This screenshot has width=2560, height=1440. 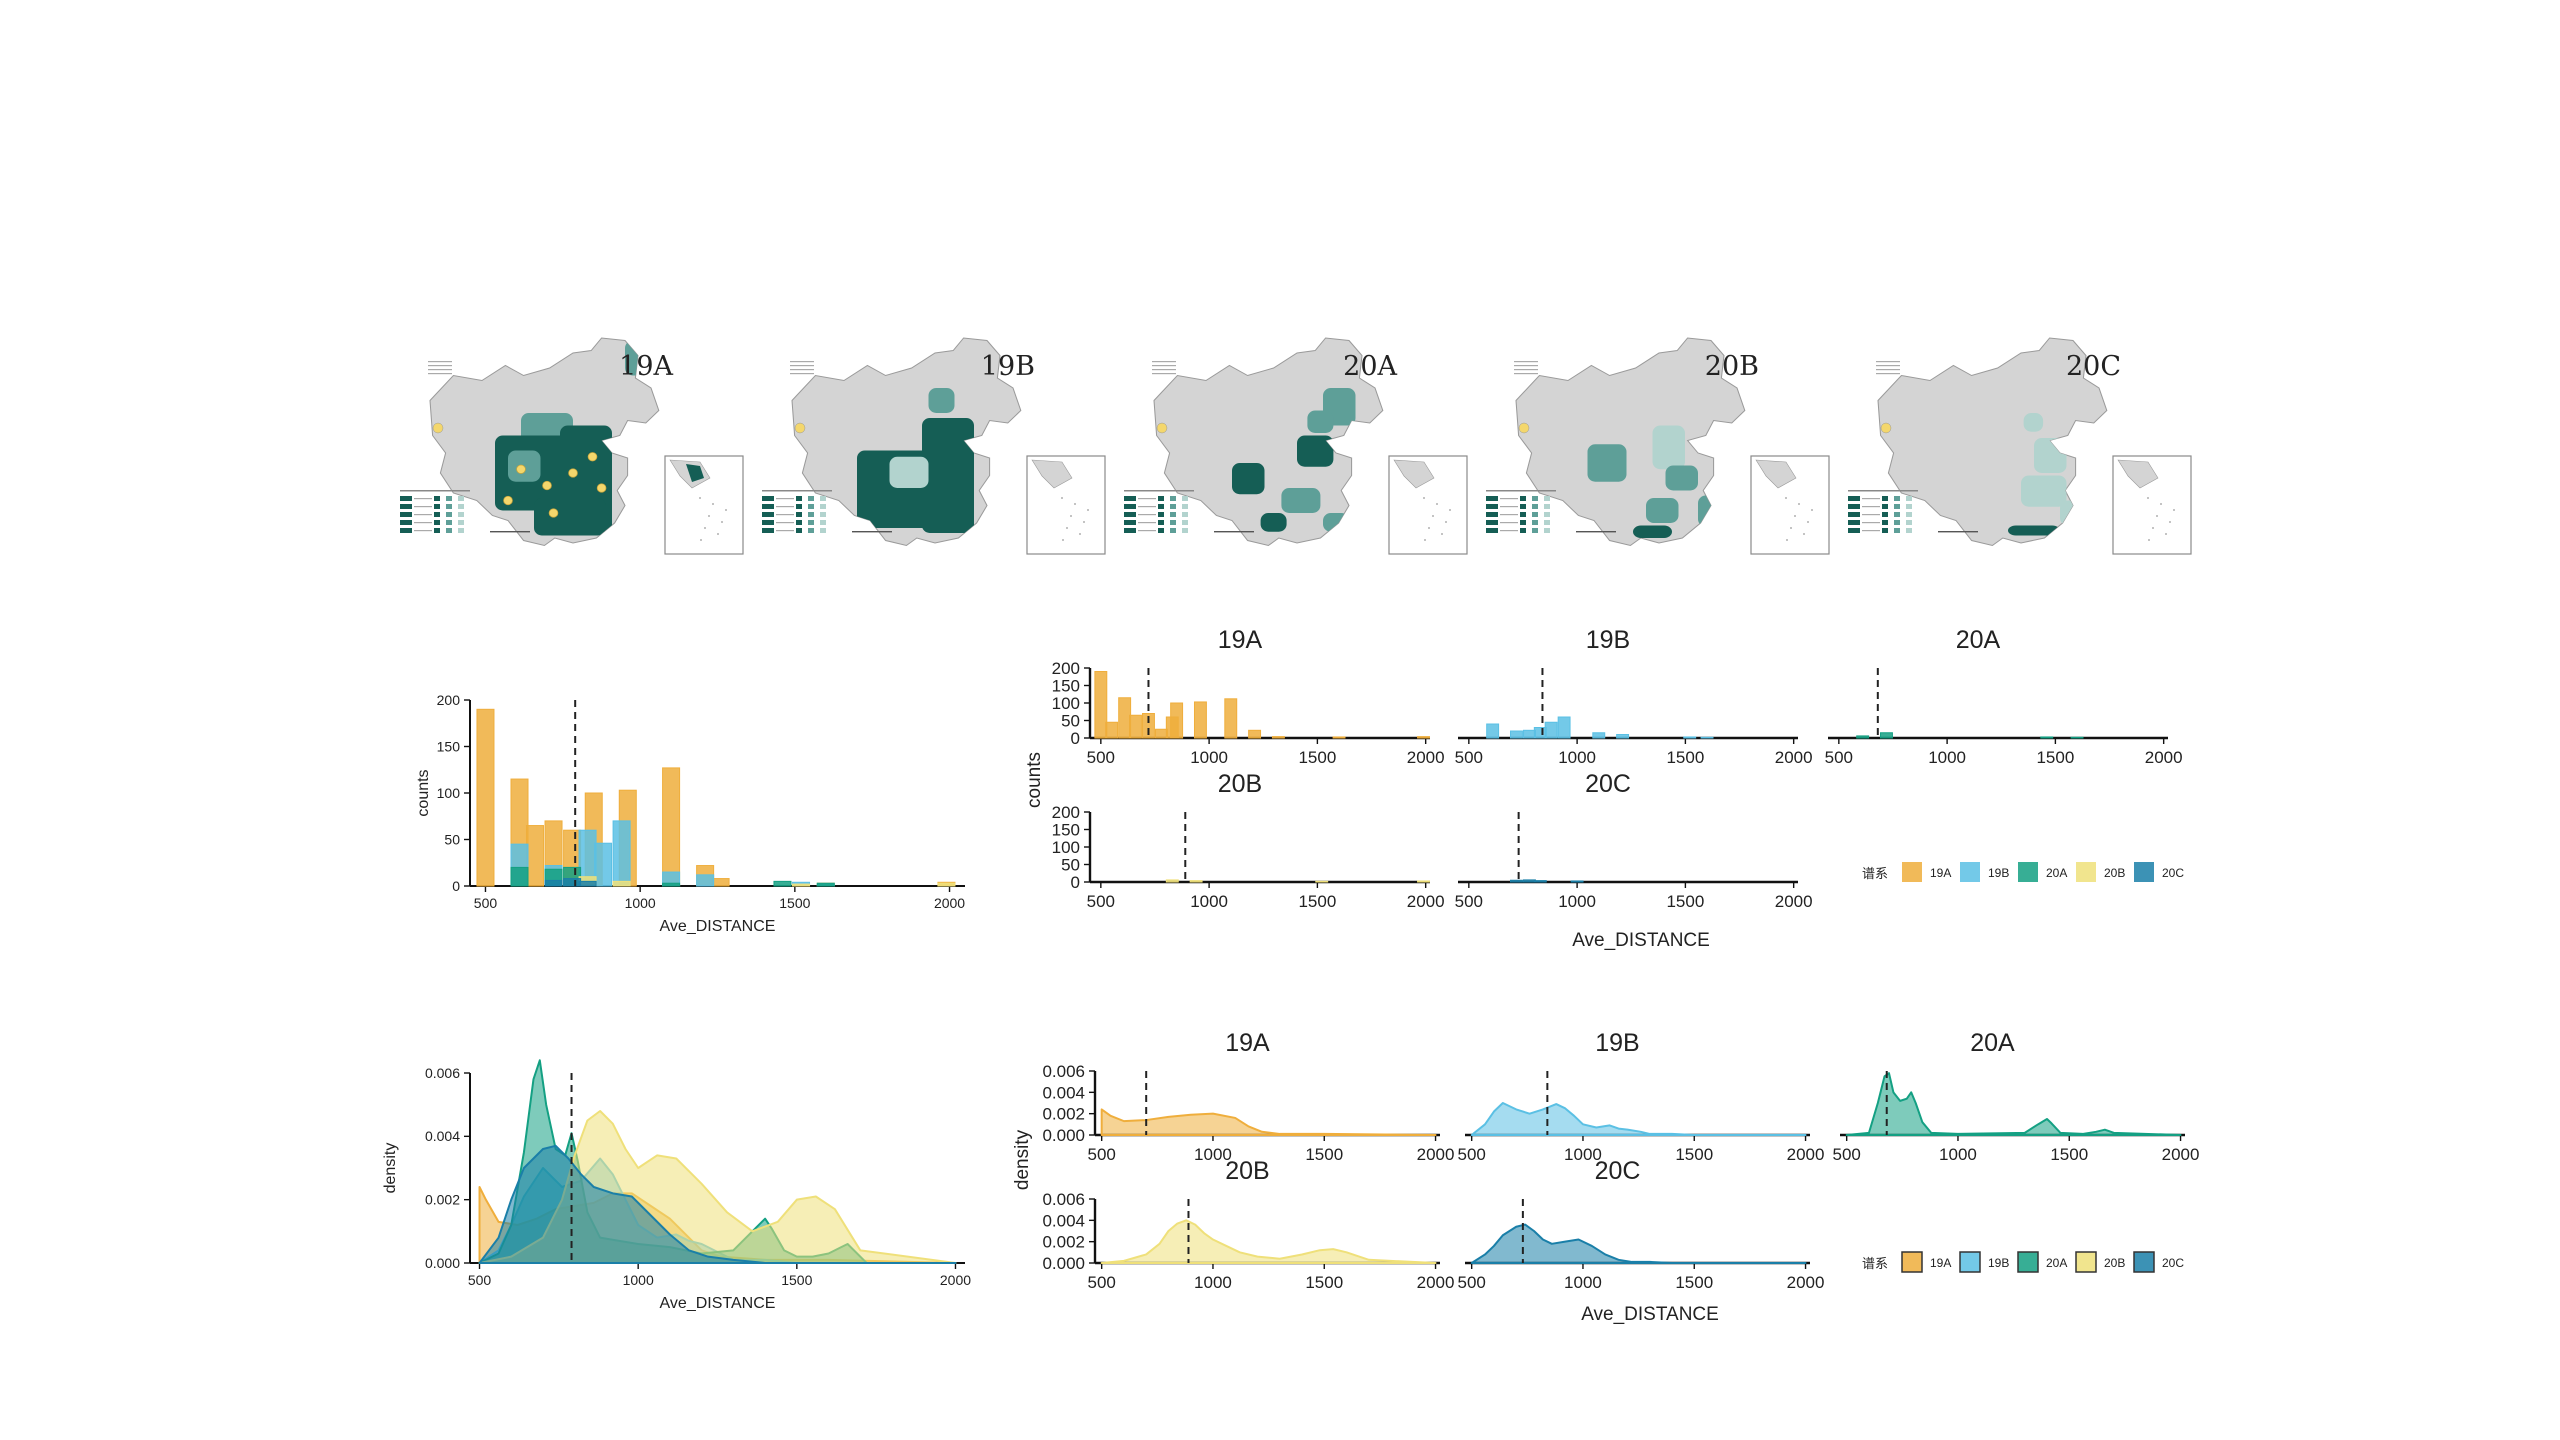 What do you see at coordinates (1066, 847) in the screenshot?
I see `y-tick-label: 100` at bounding box center [1066, 847].